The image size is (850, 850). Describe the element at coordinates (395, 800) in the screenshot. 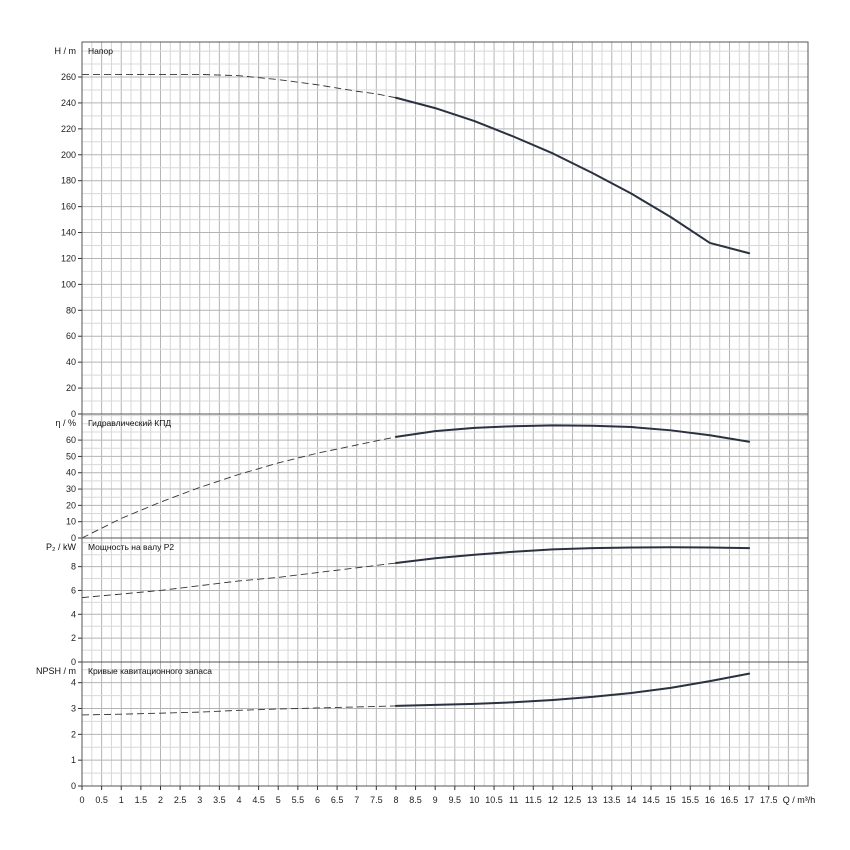

I see `x-tick-label: 8` at that location.